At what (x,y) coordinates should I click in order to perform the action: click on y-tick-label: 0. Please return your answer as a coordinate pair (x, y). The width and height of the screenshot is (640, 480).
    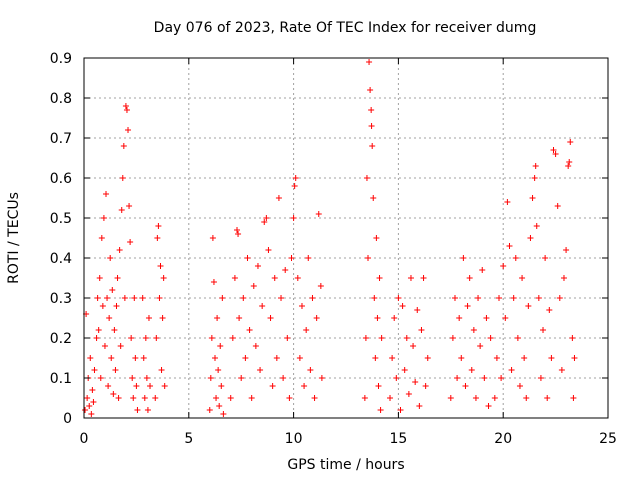
    Looking at the image, I should click on (67, 419).